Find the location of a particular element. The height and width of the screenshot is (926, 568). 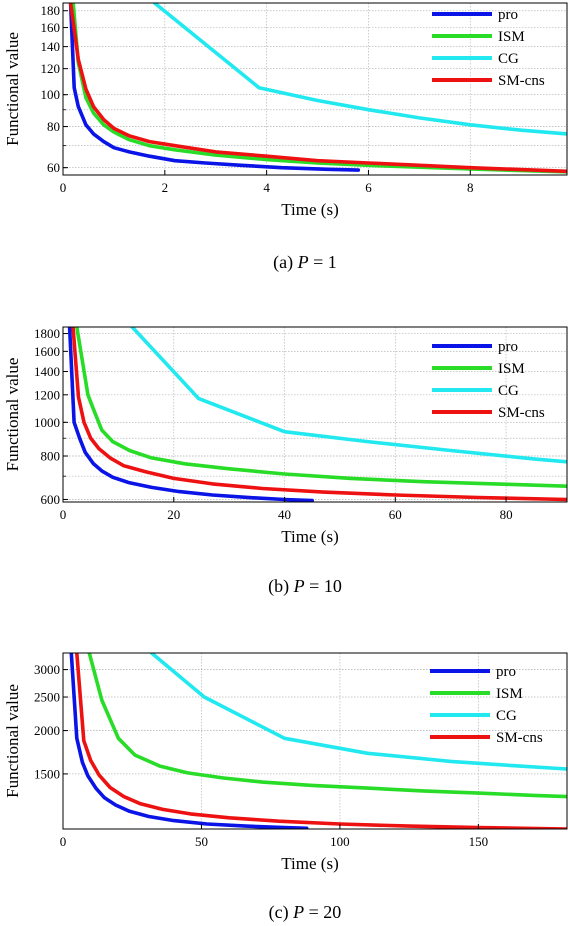

panel-caption: (c) P = 20 is located at coordinates (305, 912).